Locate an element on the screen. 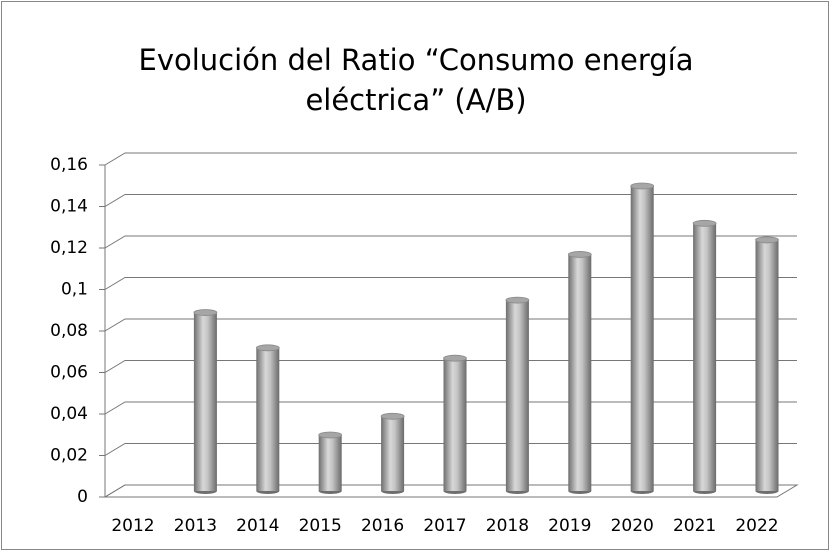  x-tick-label: 2018 is located at coordinates (507, 526).